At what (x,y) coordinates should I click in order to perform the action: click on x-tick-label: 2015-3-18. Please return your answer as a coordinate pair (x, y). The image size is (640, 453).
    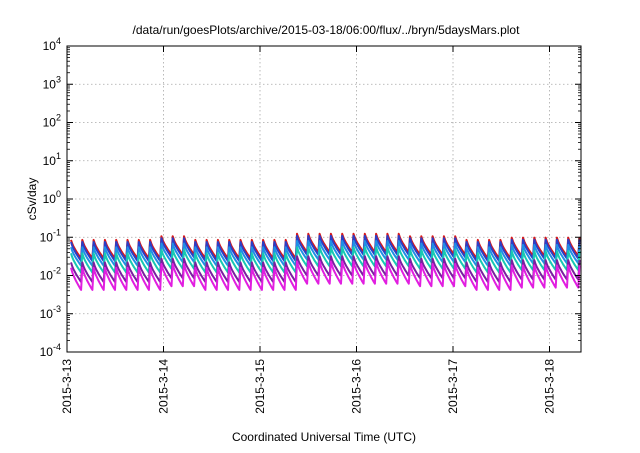
    Looking at the image, I should click on (550, 386).